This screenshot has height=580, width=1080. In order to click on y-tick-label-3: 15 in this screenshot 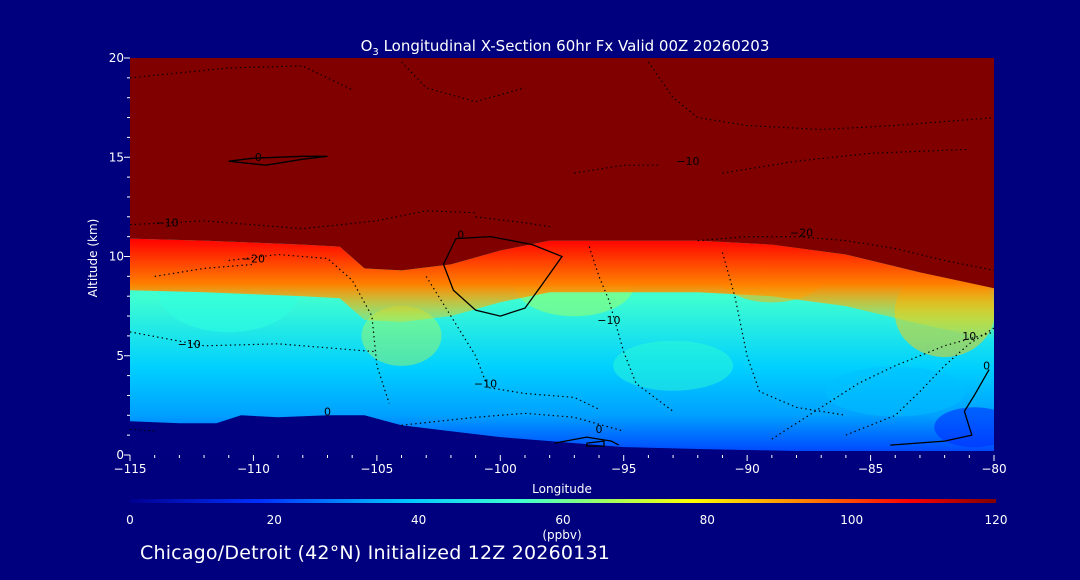, I will do `click(116, 157)`.